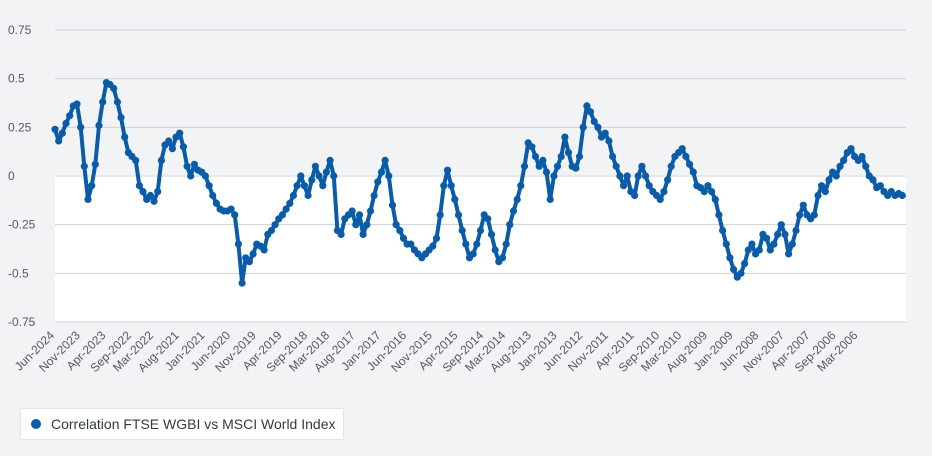  I want to click on y-tick-label: 0.5, so click(16, 79).